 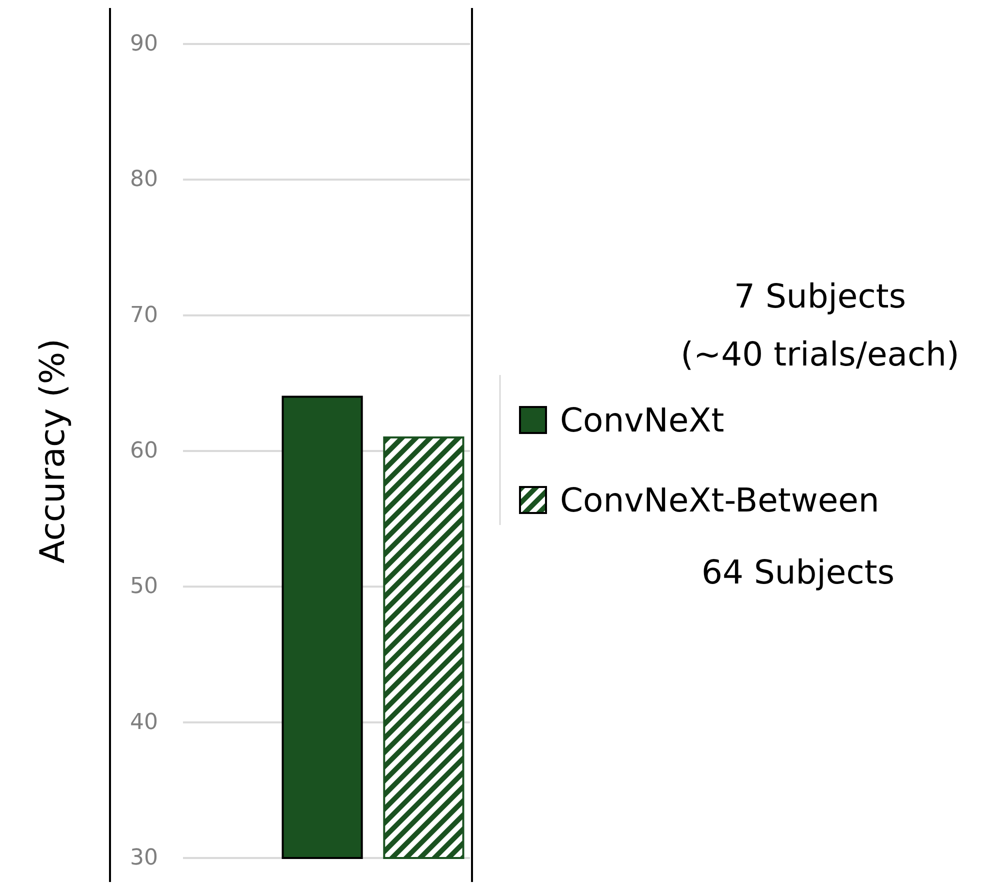 What do you see at coordinates (144, 315) in the screenshot?
I see `y-tick-label: 70` at bounding box center [144, 315].